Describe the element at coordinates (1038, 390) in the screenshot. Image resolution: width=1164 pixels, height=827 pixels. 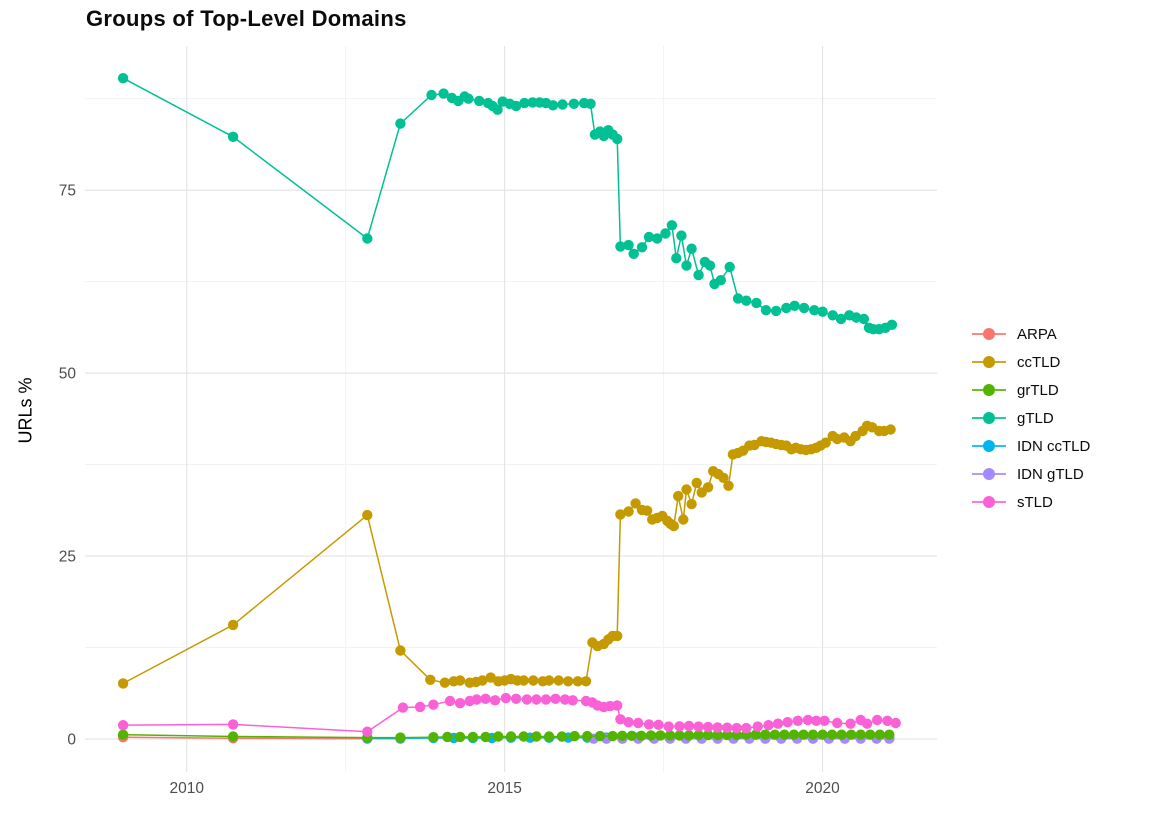
I see `legend-label-grtld: grTLD` at that location.